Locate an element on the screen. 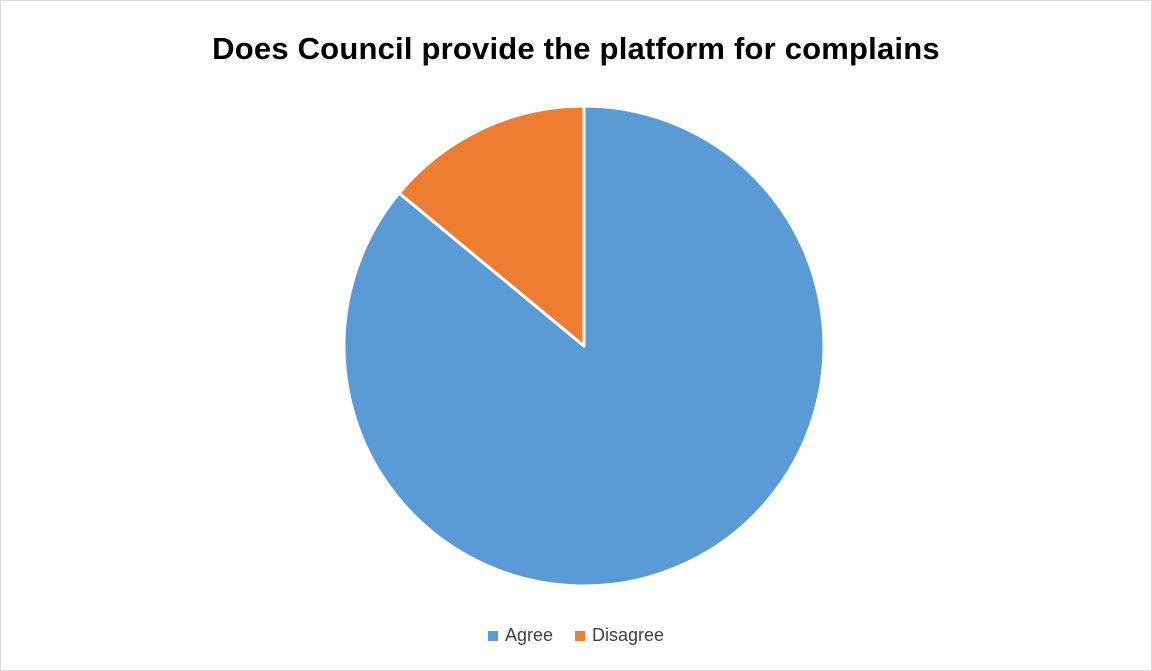  legend-label-disagree: Disagree is located at coordinates (628, 635).